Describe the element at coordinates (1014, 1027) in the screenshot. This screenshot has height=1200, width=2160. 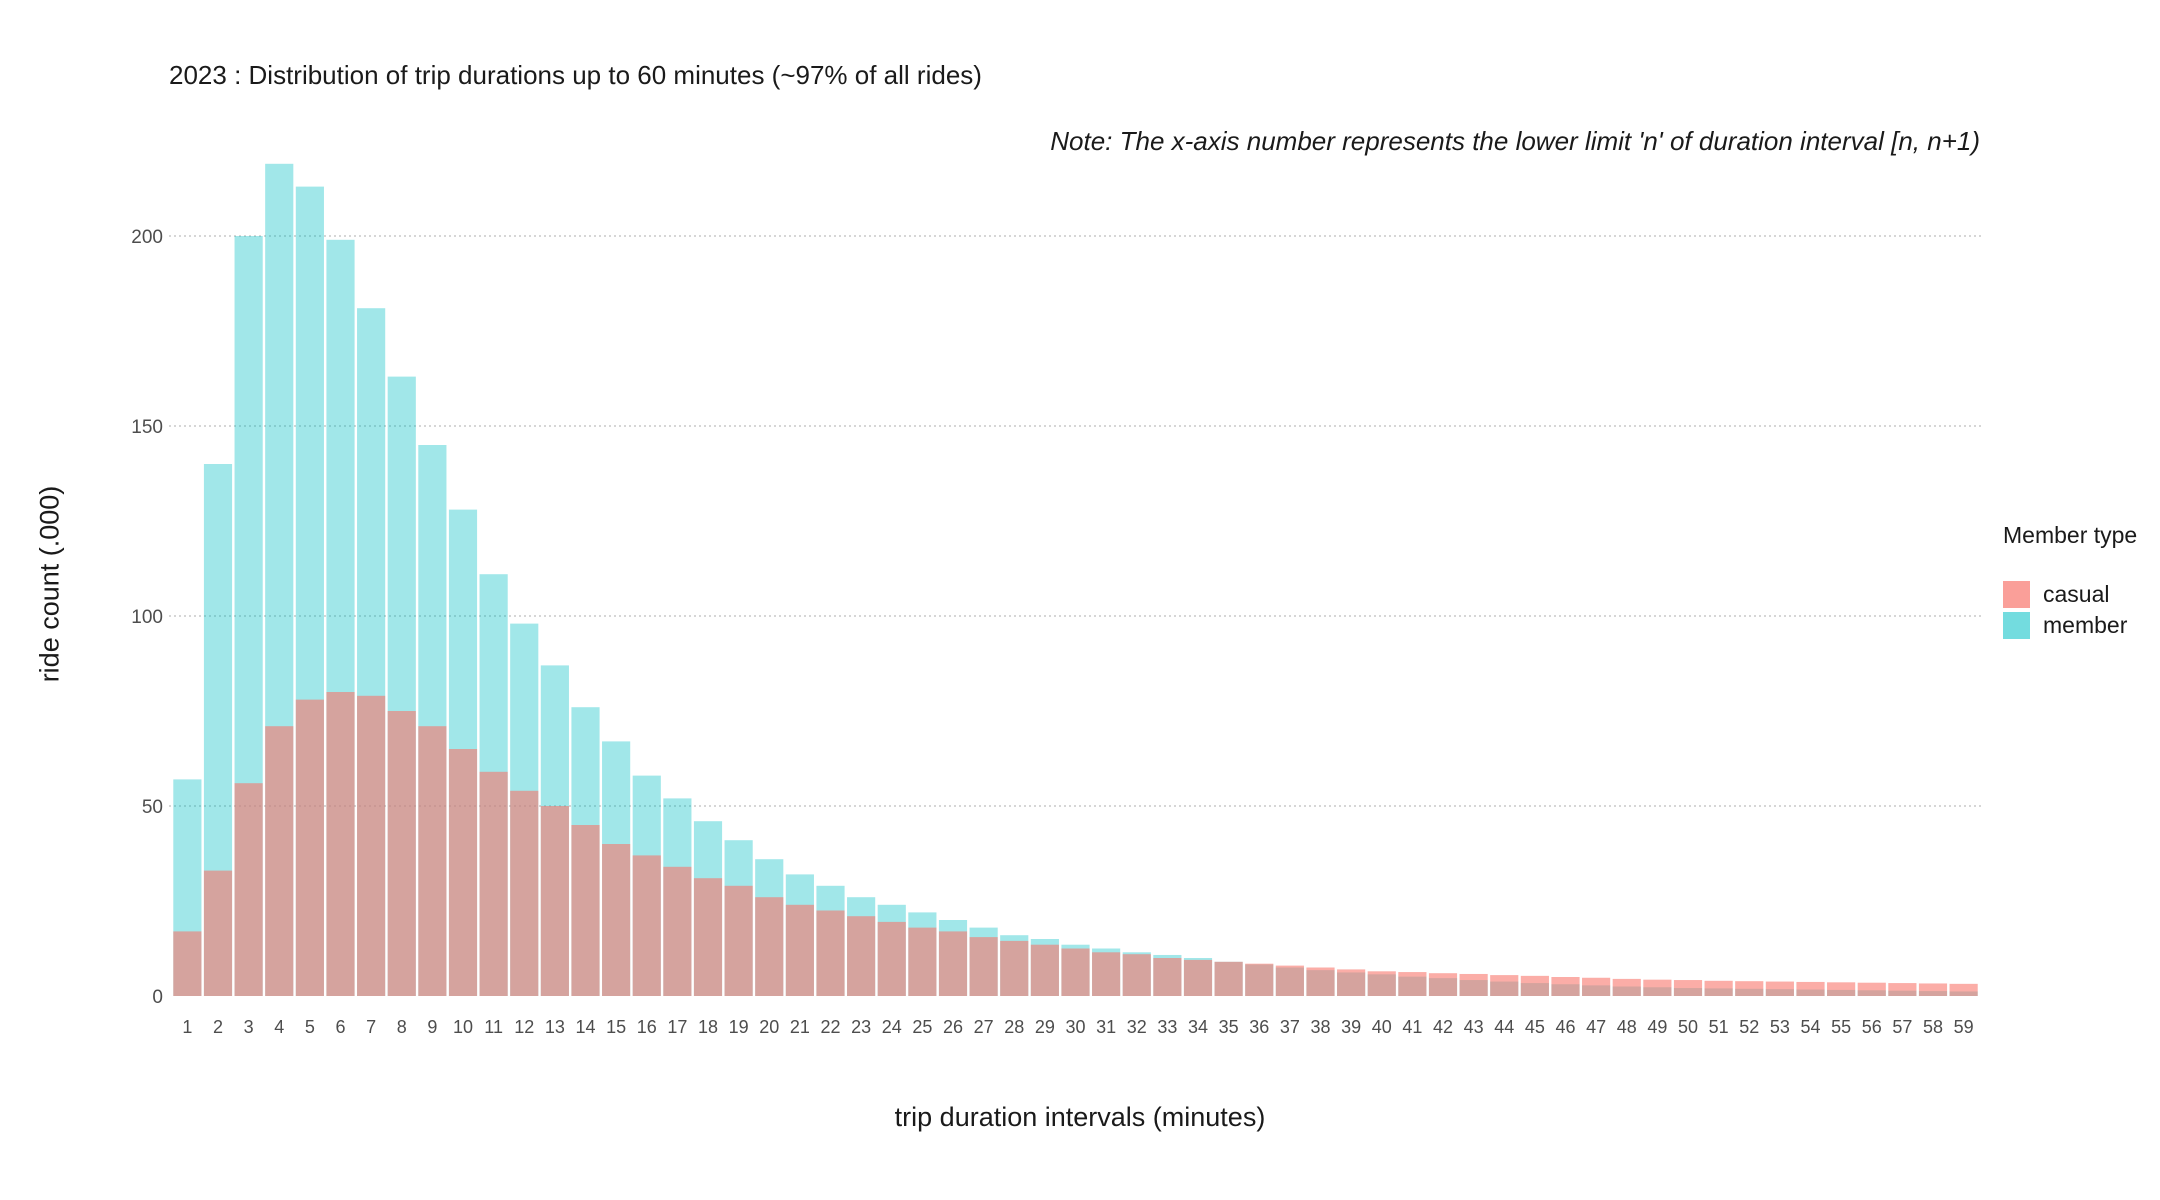
I see `x-tick-label-28: 28` at that location.